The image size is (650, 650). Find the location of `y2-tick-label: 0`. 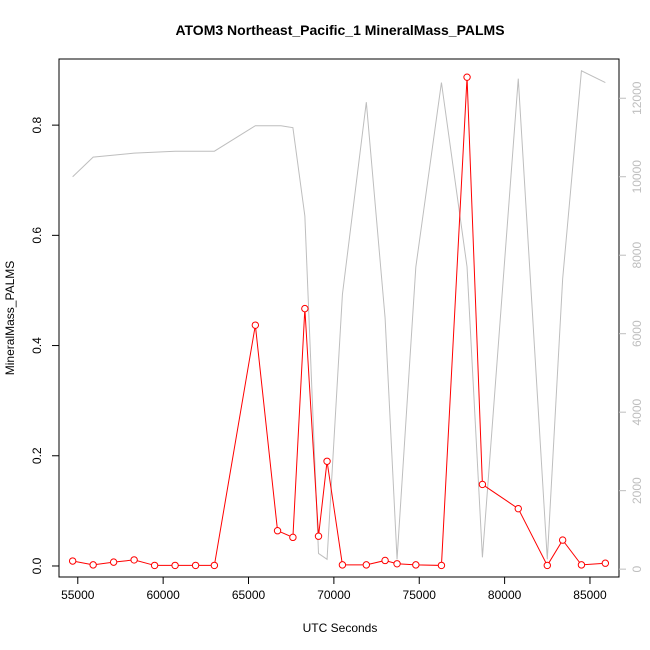

y2-tick-label: 0 is located at coordinates (637, 568).